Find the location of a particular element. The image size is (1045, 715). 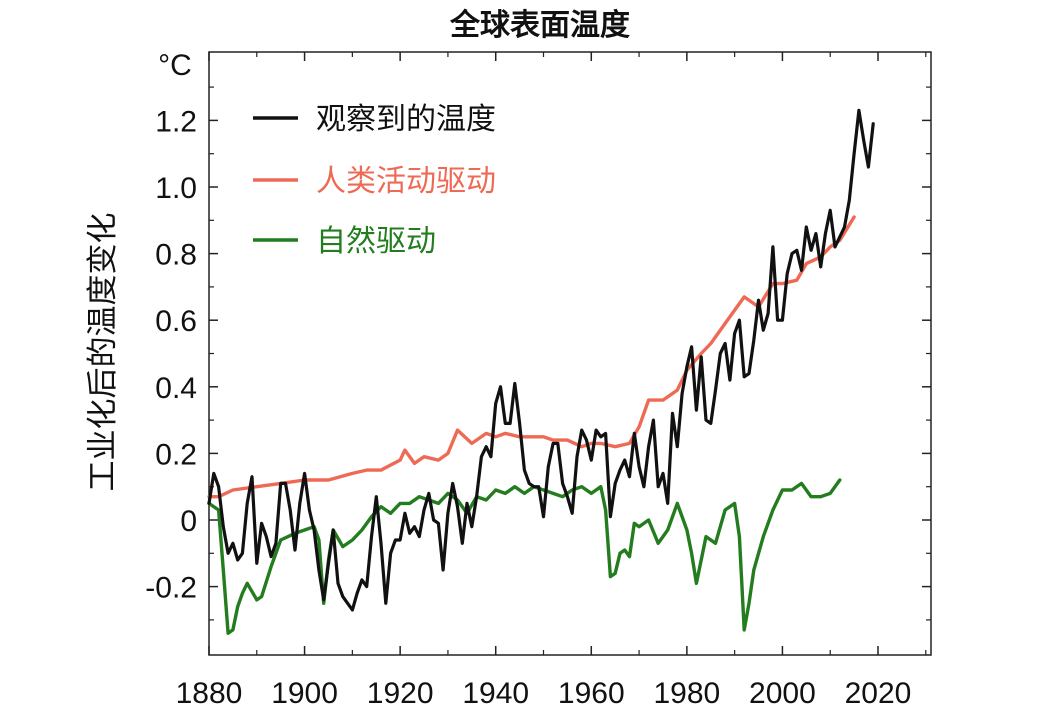

legend-natural-label: 自然驱动 is located at coordinates (376, 241).